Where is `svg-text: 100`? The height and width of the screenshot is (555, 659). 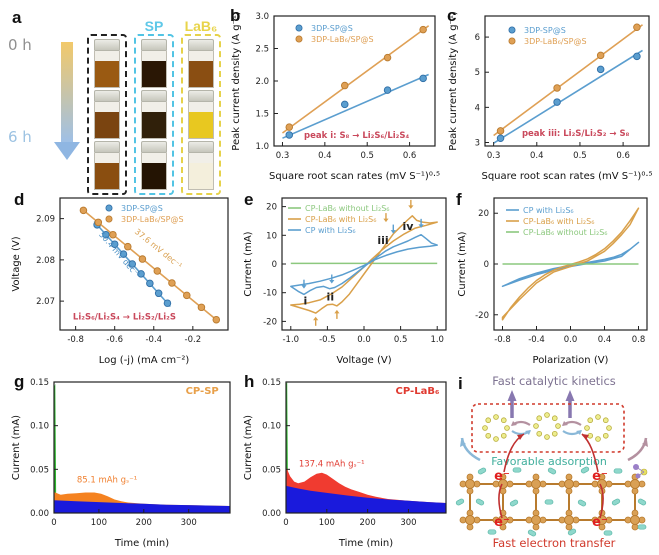 svg-text: 100 is located at coordinates (99, 523).